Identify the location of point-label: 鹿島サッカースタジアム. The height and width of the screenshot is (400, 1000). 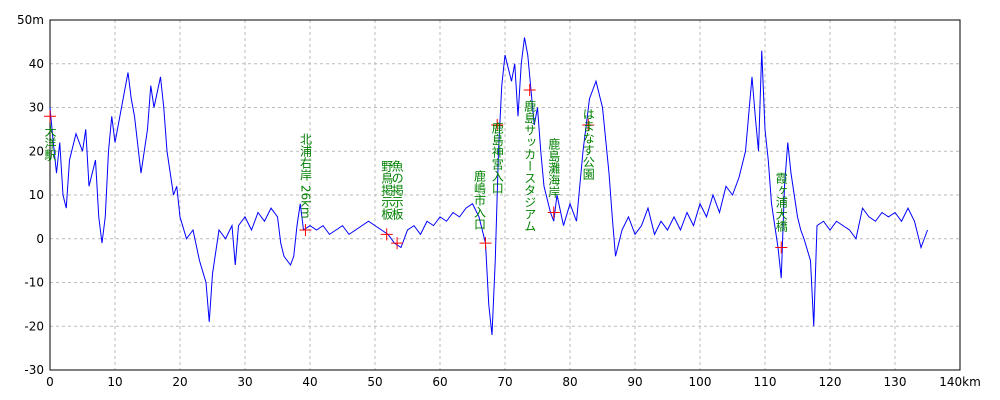
(530, 165).